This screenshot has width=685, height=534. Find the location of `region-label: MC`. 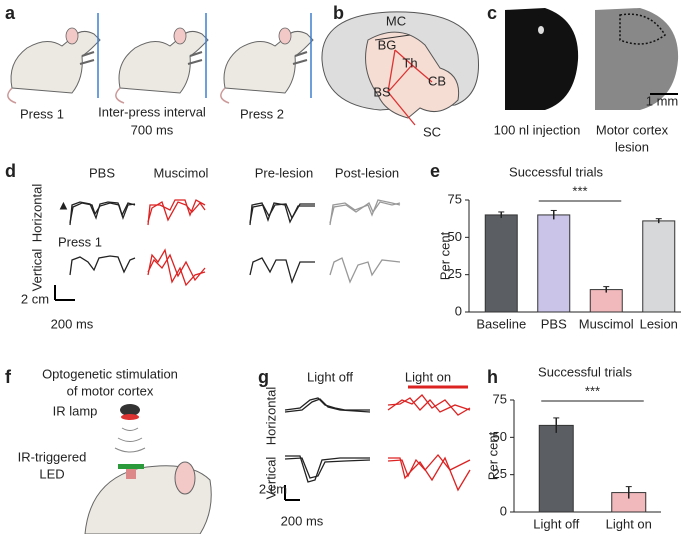

region-label: MC is located at coordinates (396, 20).